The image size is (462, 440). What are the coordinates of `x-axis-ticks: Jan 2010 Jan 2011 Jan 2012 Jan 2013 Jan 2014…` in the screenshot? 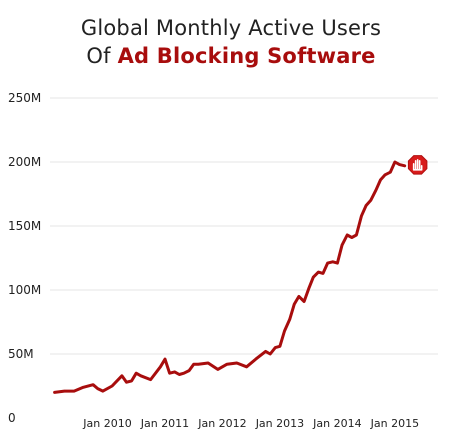 It's located at (250, 423).